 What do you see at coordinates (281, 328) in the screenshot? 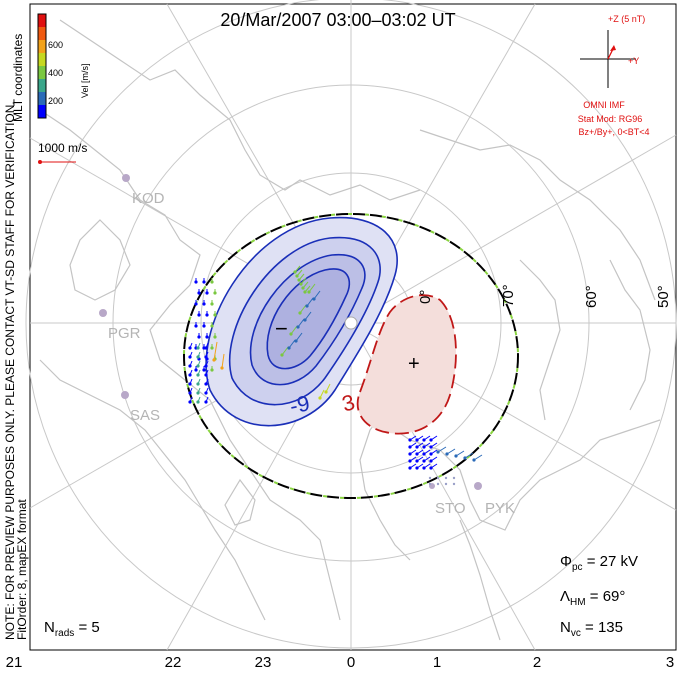
I see `negative-cell-marker: −` at bounding box center [281, 328].